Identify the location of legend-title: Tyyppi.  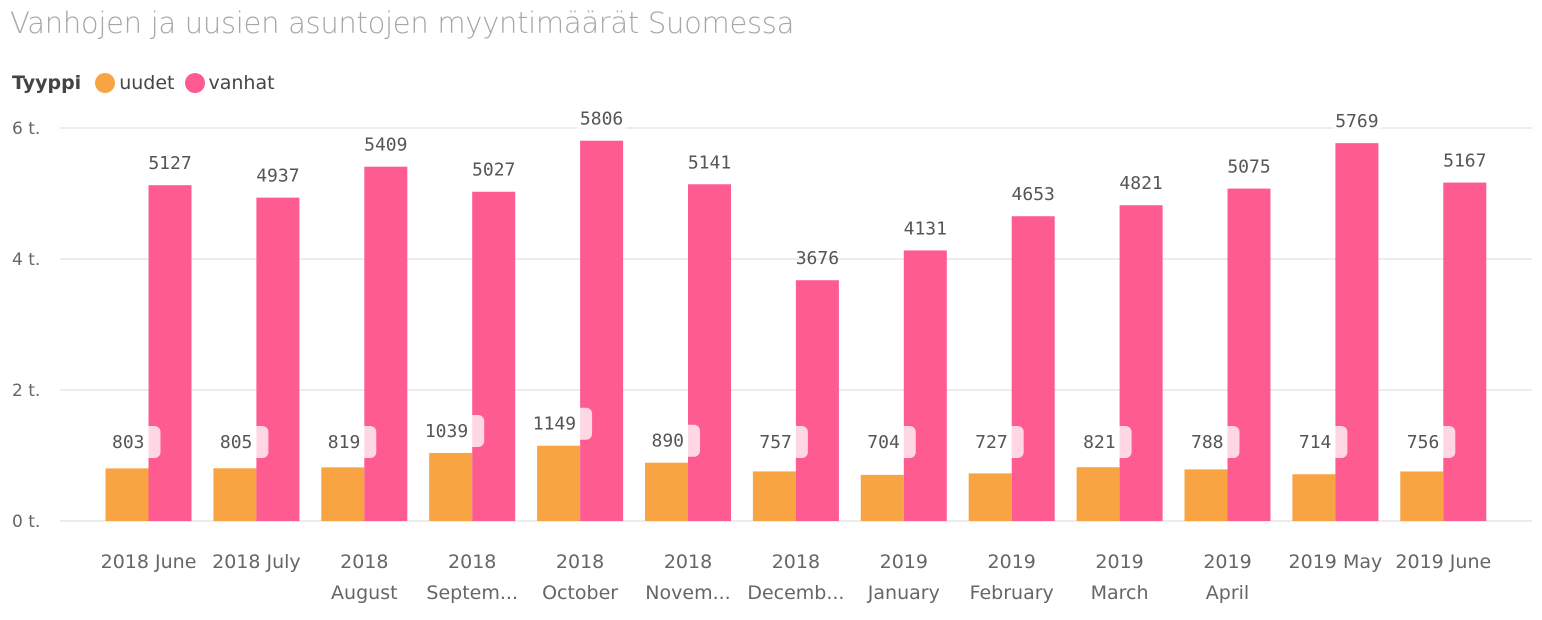
(47, 83).